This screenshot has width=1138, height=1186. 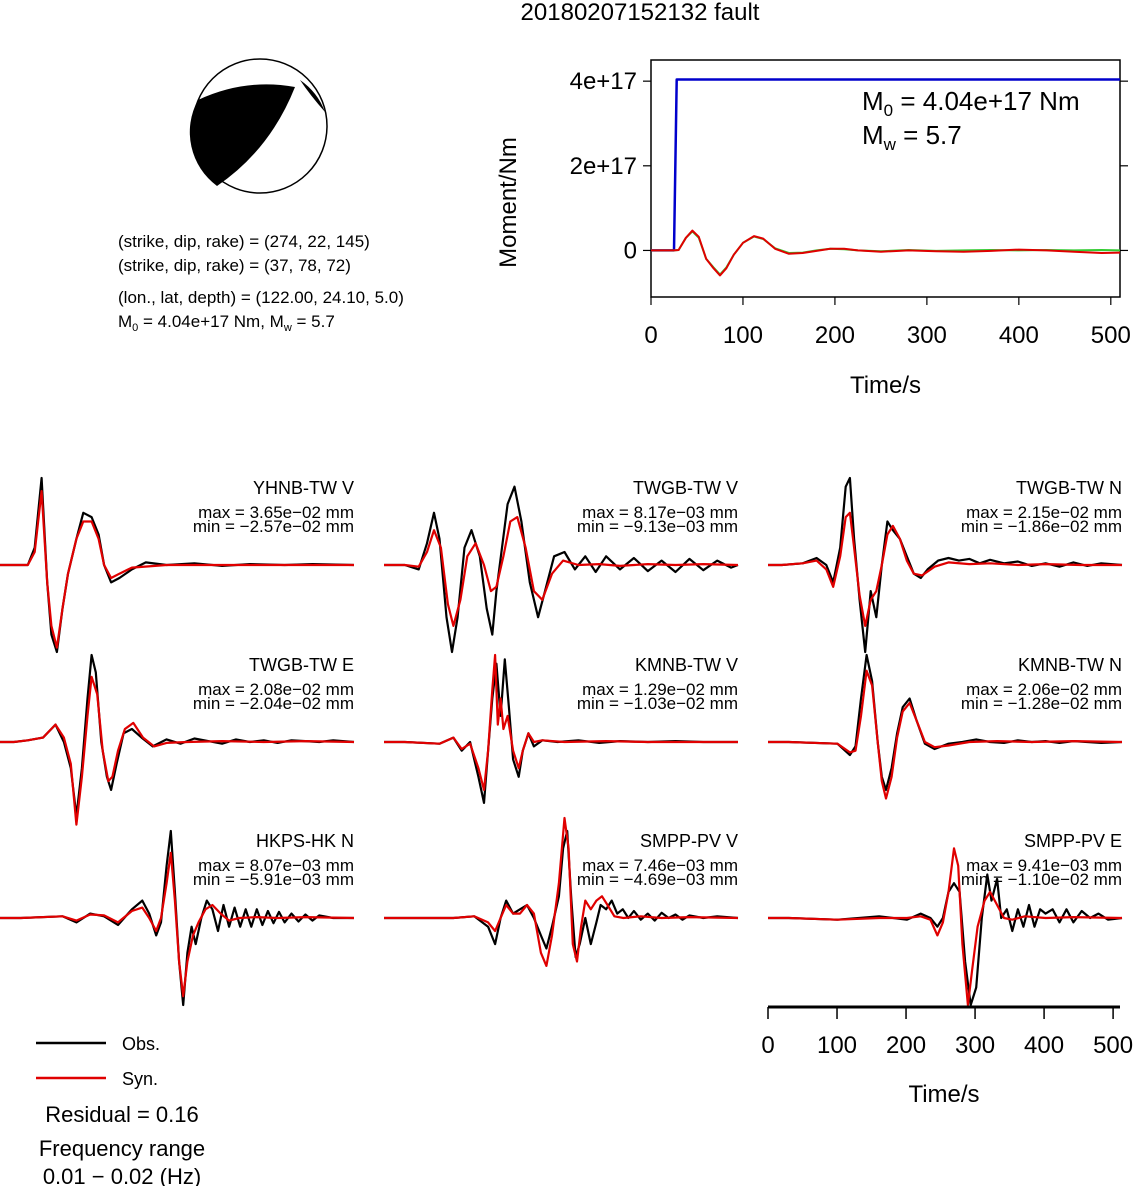 What do you see at coordinates (912, 137) in the screenshot?
I see `moment-annotation-mw: Mw = 5.7` at bounding box center [912, 137].